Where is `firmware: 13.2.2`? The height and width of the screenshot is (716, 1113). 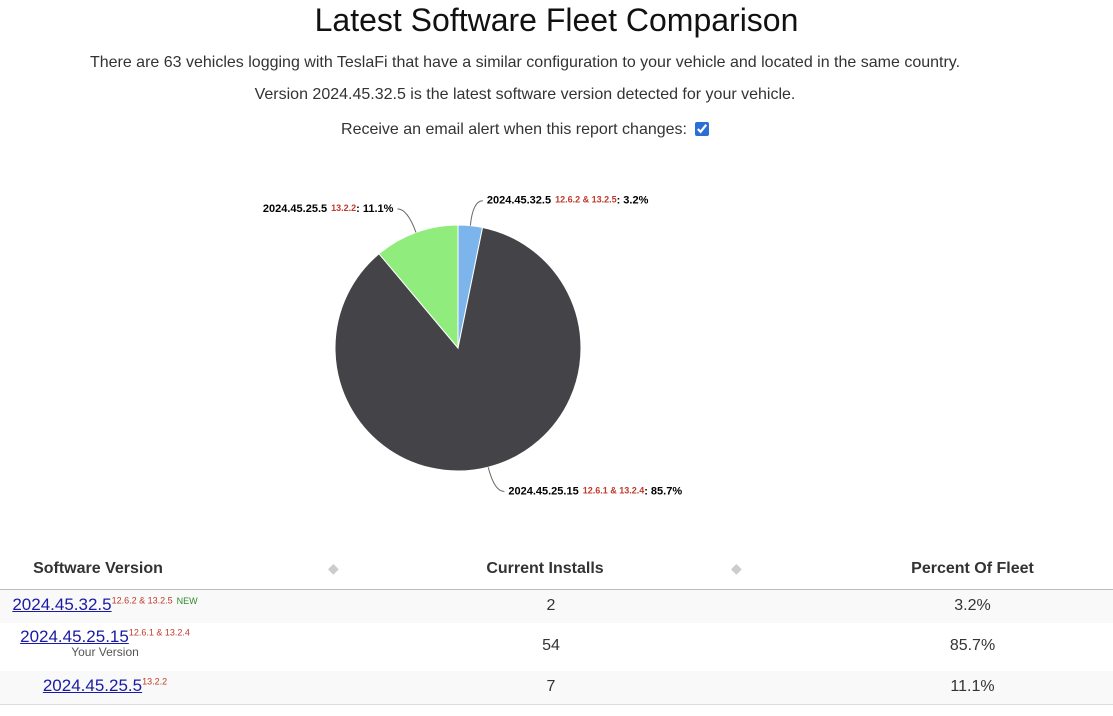 firmware: 13.2.2 is located at coordinates (155, 681).